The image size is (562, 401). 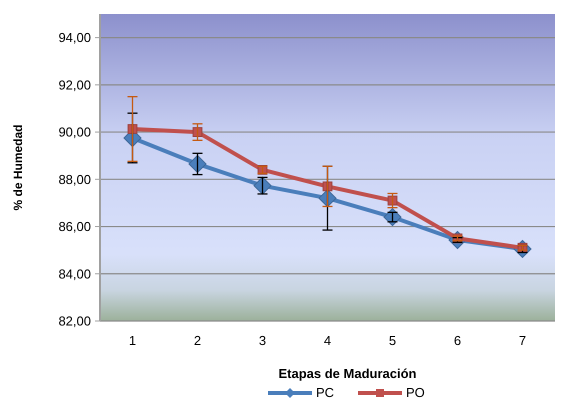 What do you see at coordinates (262, 340) in the screenshot?
I see `x-tick-label: 3` at bounding box center [262, 340].